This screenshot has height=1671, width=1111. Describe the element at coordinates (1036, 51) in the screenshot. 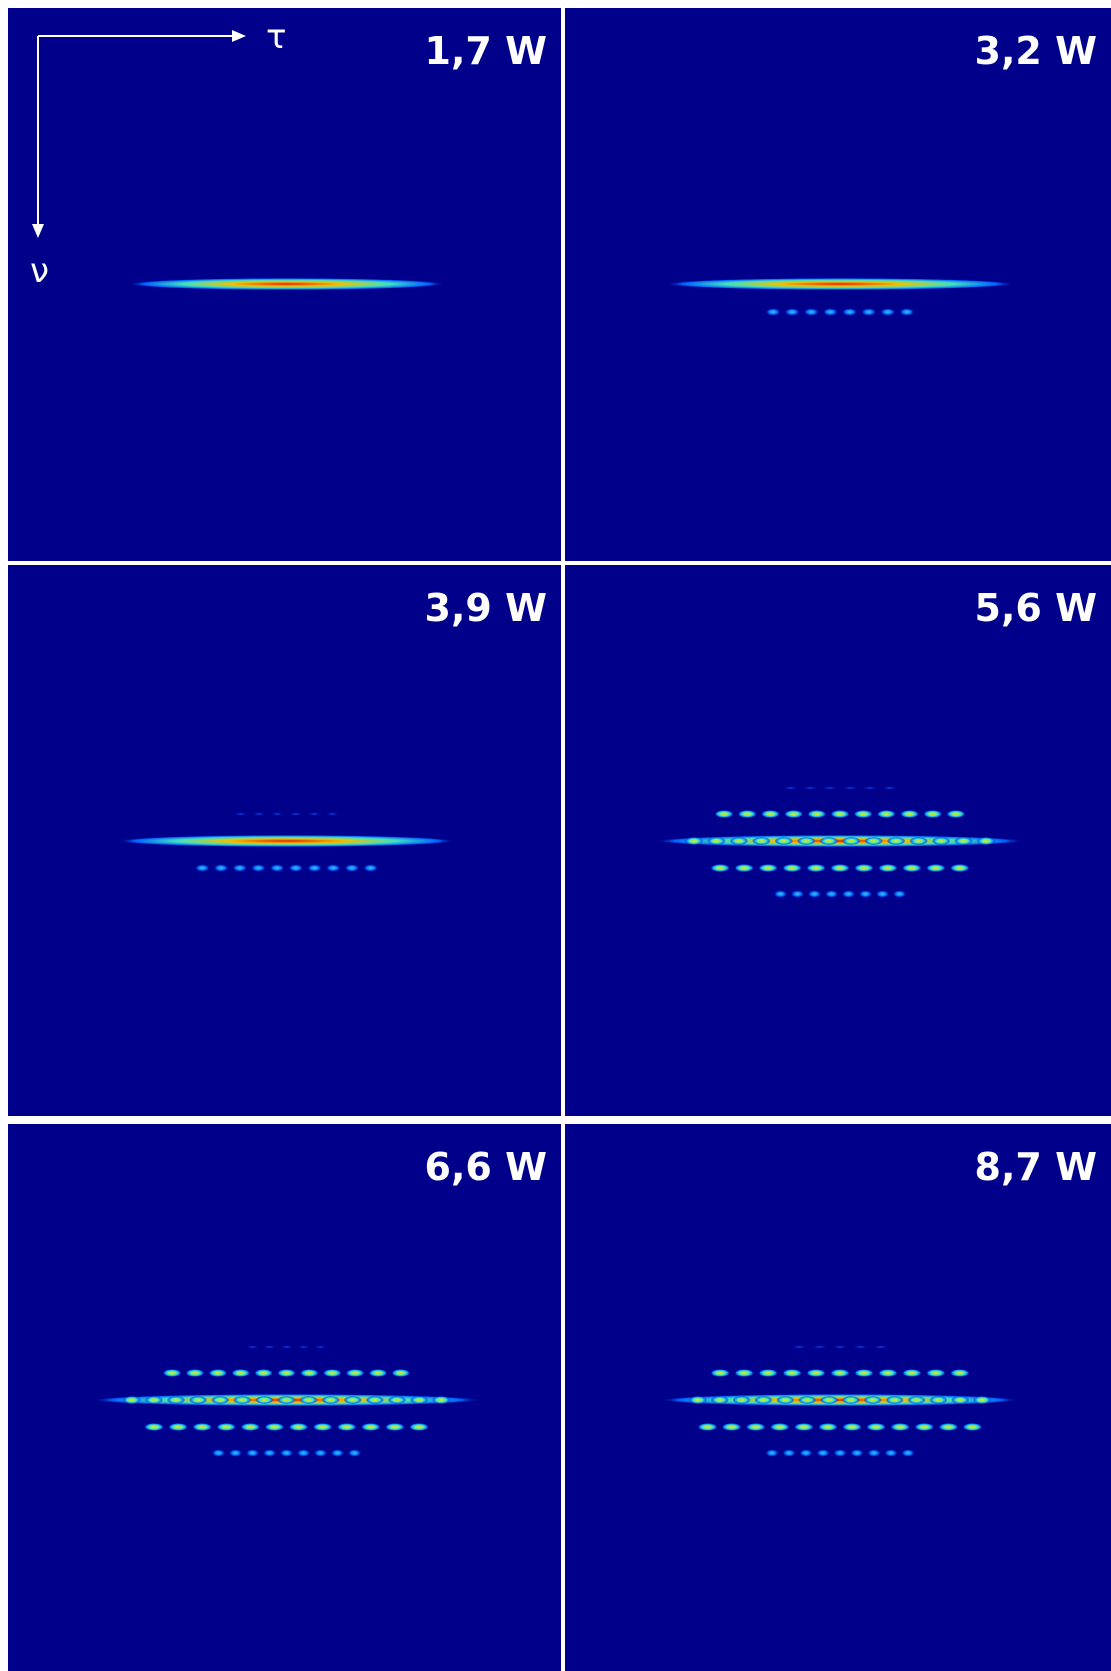

I see `panel-label: 3,2 W` at that location.